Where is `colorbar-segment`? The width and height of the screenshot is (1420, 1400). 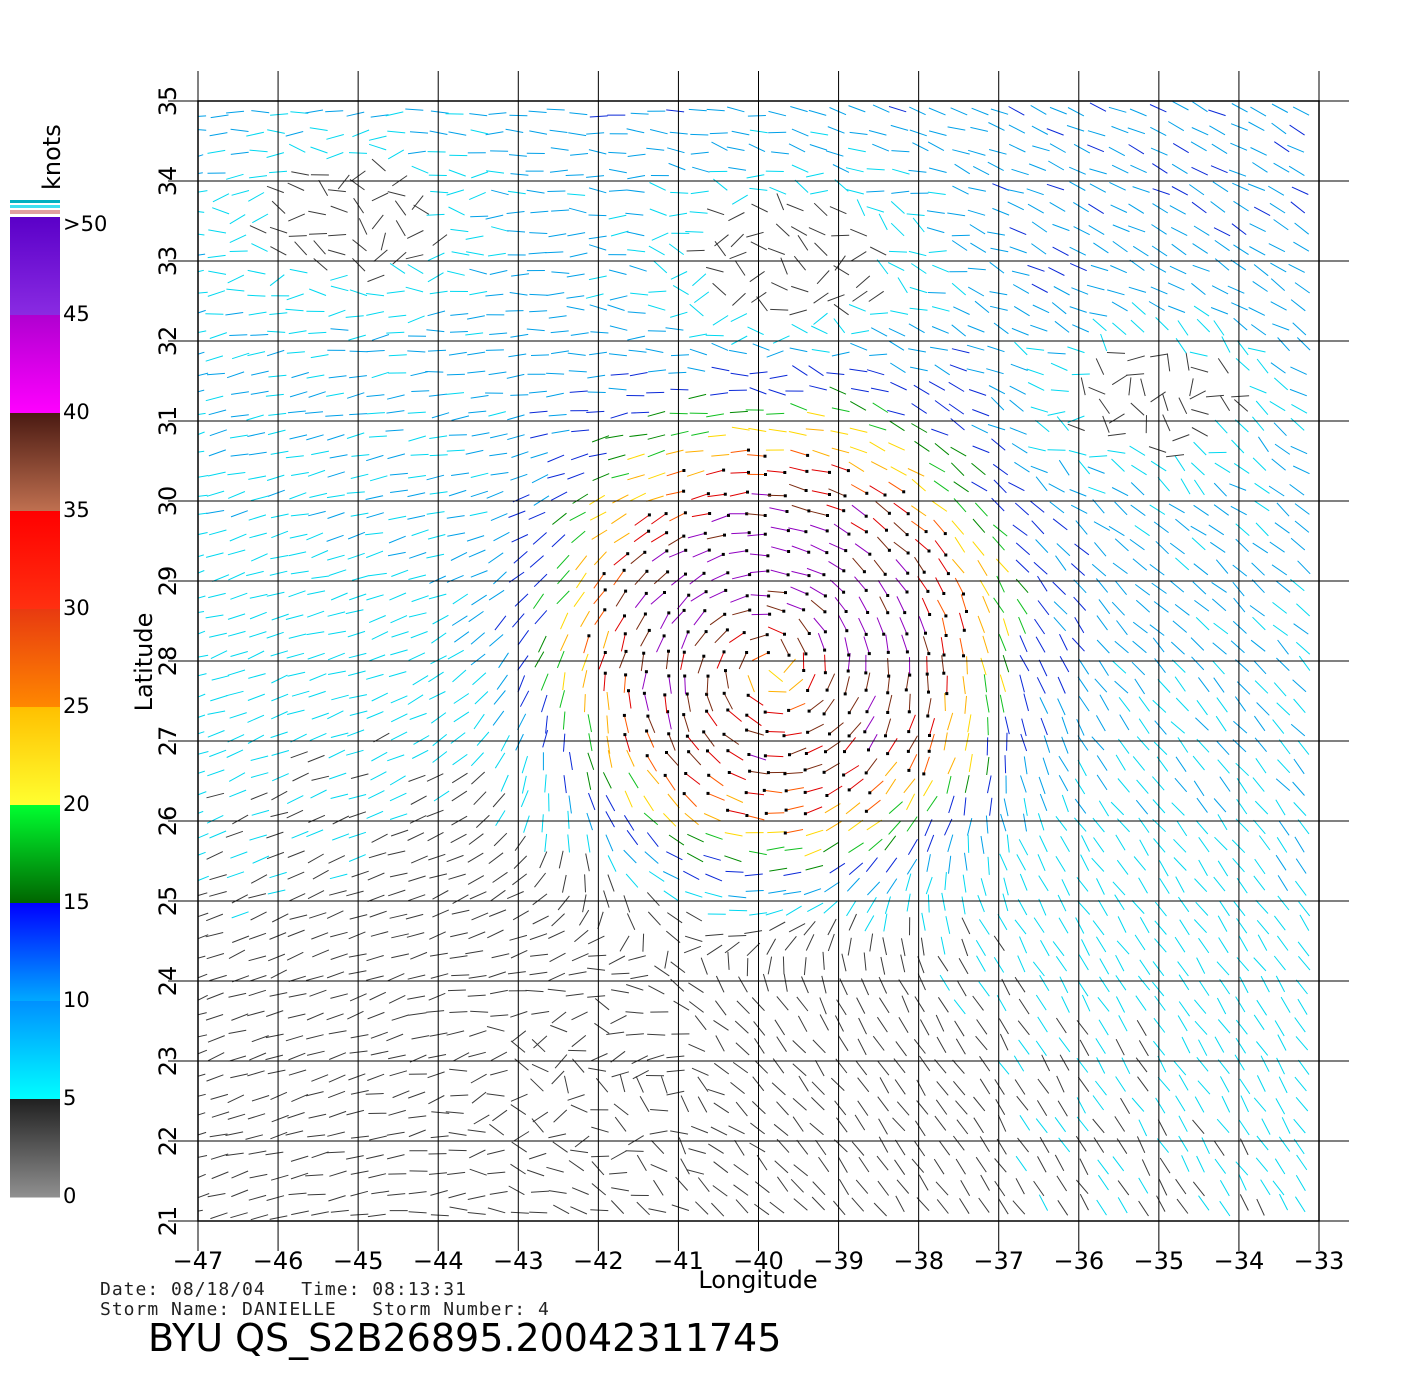
colorbar-segment is located at coordinates (35, 756).